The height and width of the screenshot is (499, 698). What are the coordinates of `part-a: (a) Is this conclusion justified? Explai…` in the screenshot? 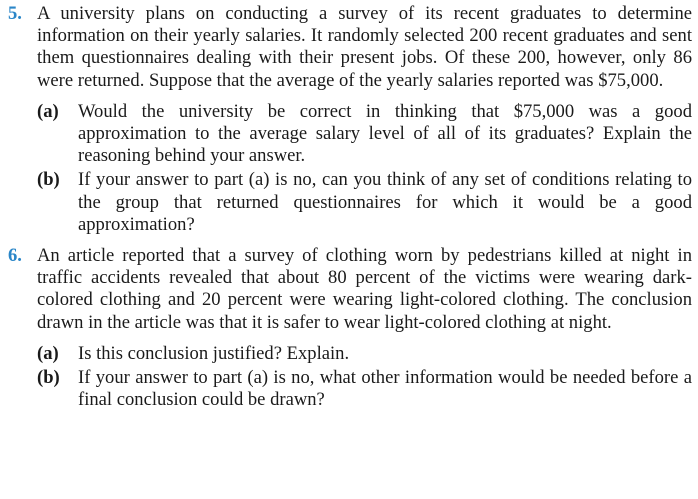 It's located at (364, 354).